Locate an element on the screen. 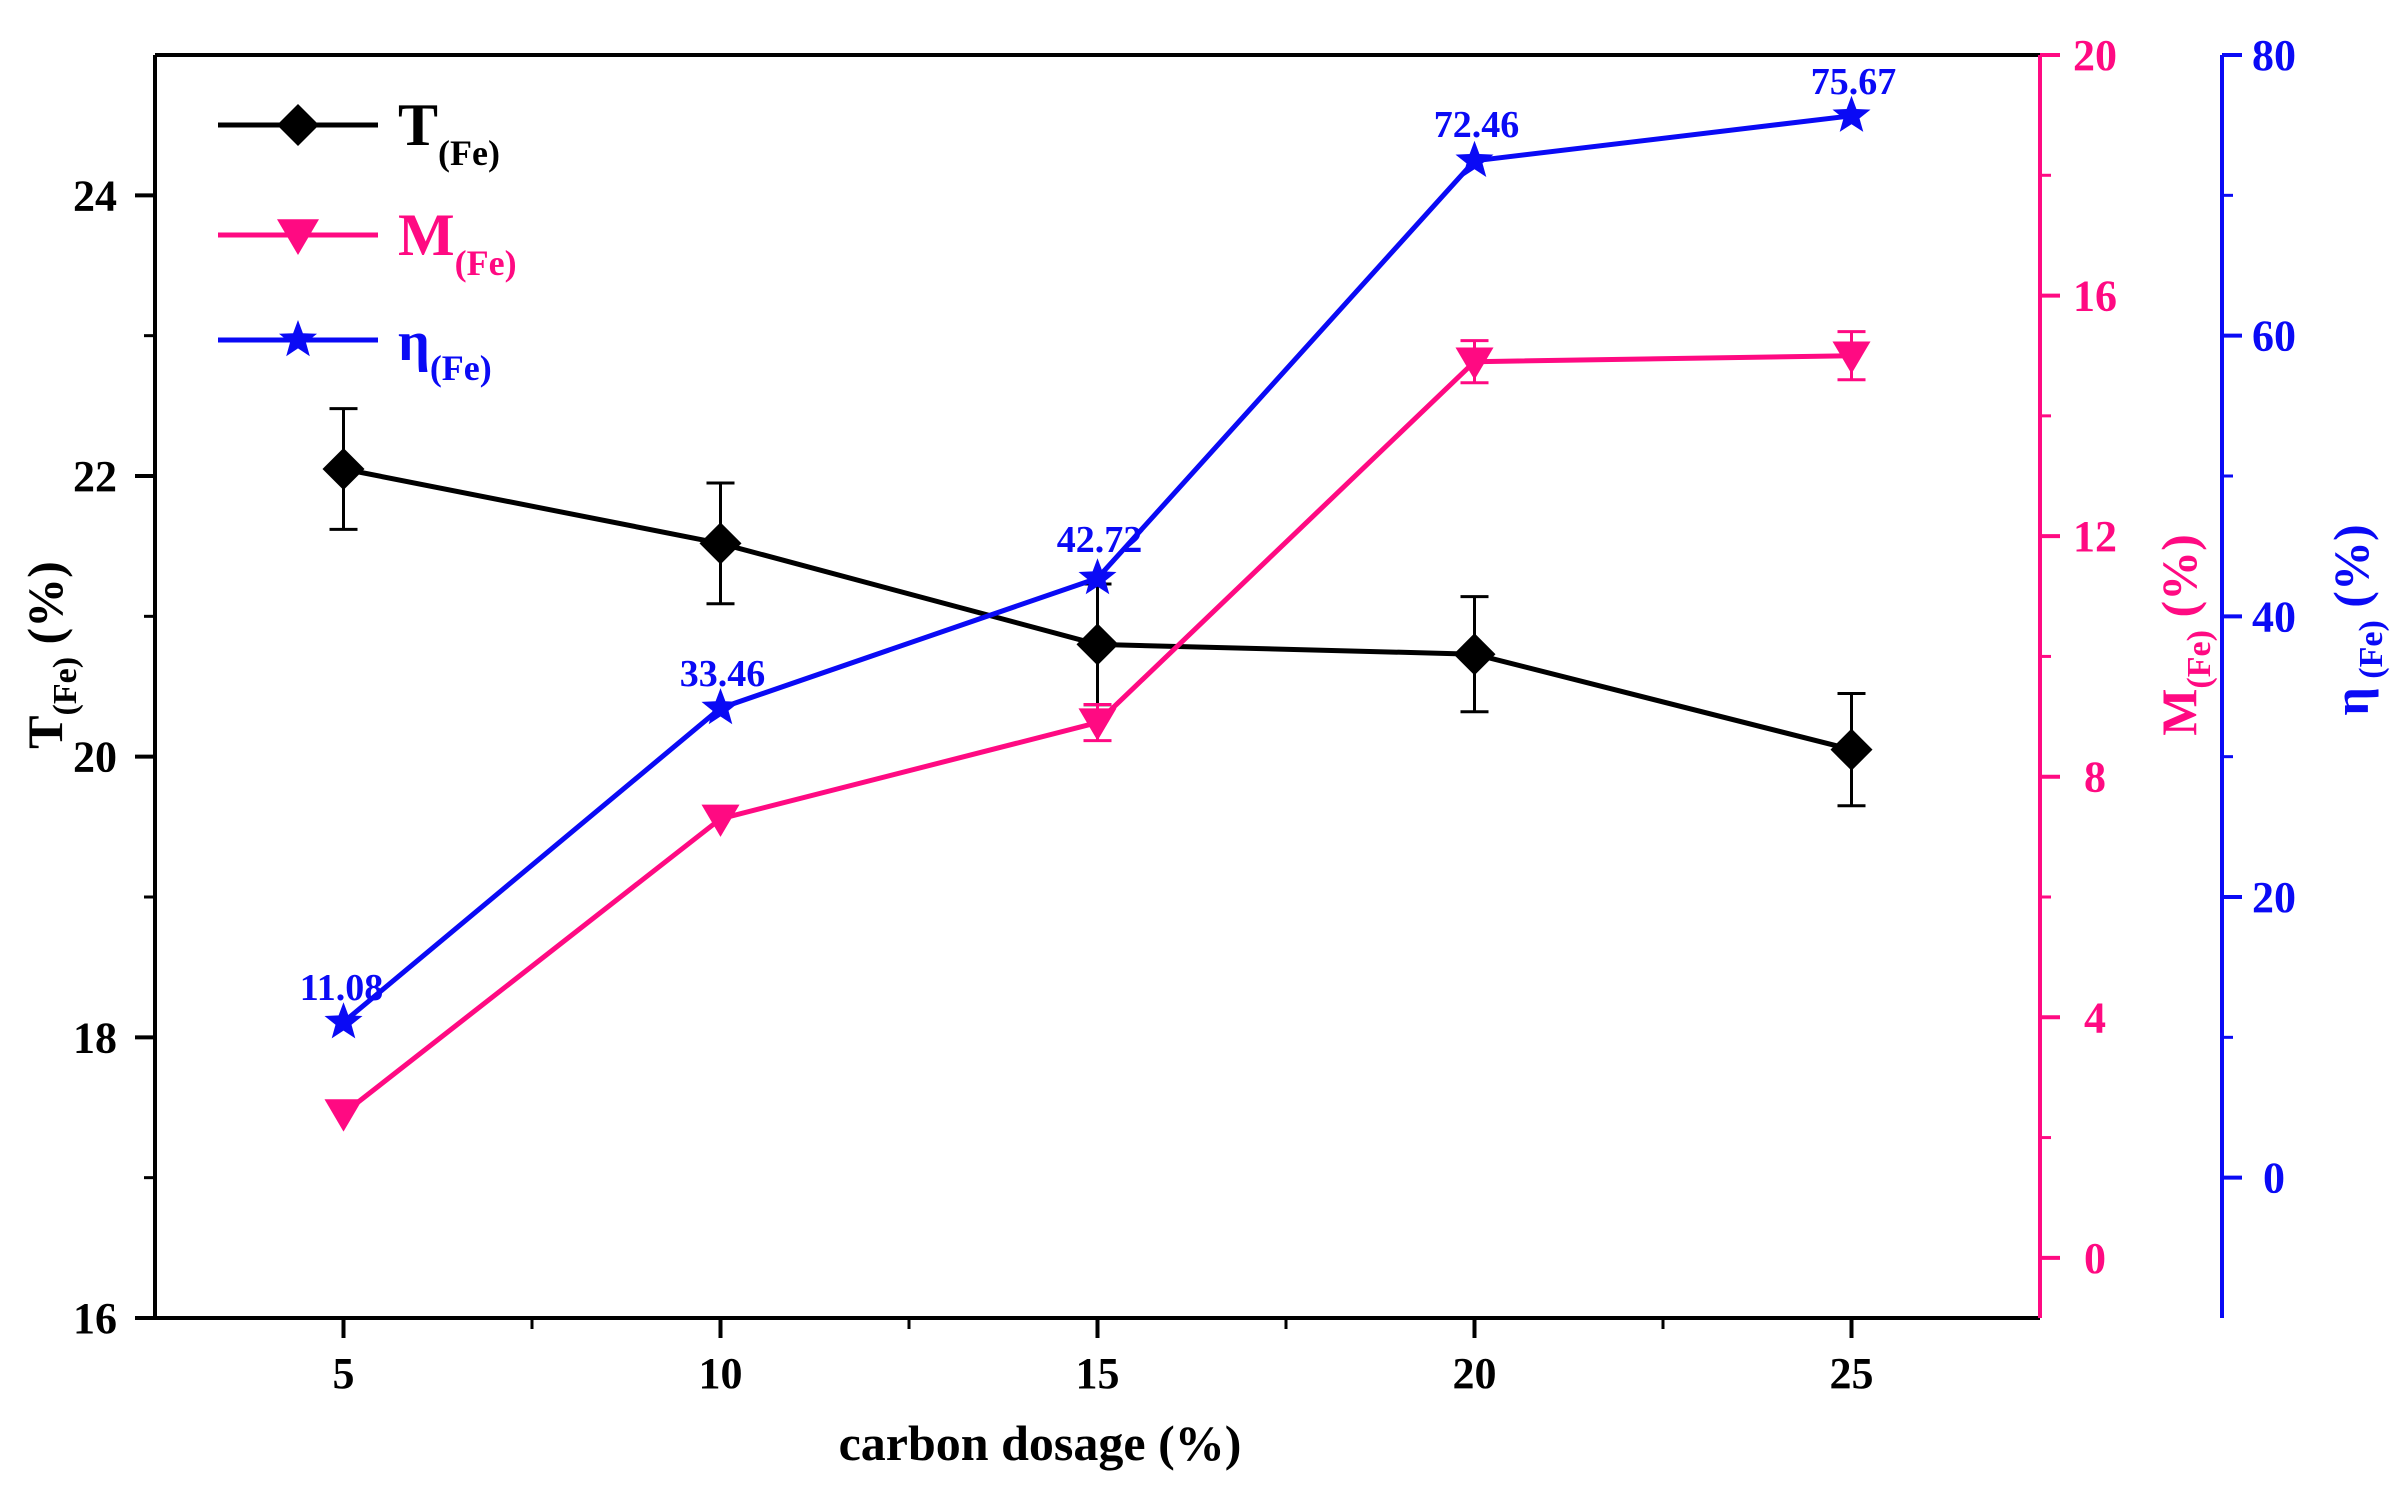 The height and width of the screenshot is (1496, 2393). left-tick-label: 22 is located at coordinates (95, 476).